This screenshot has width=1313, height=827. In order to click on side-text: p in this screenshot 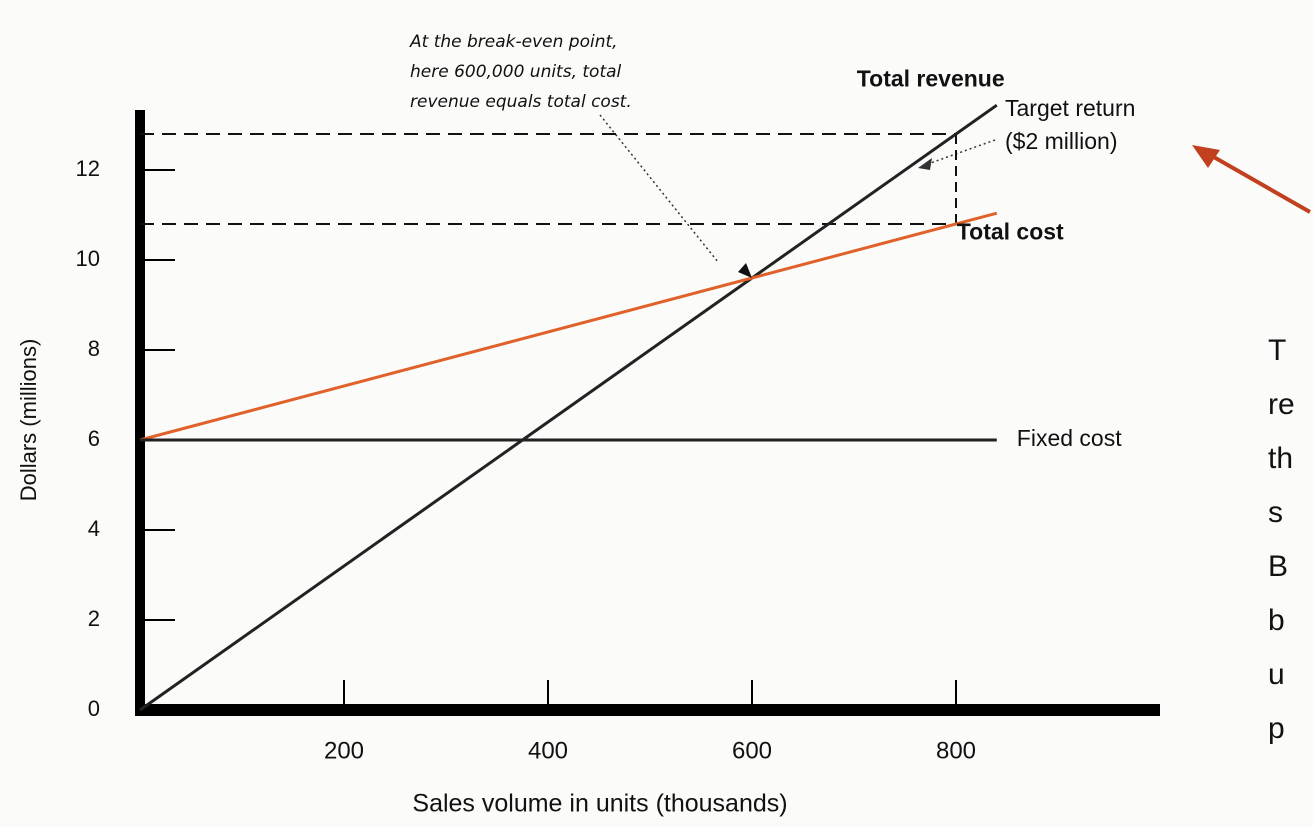, I will do `click(1276, 728)`.